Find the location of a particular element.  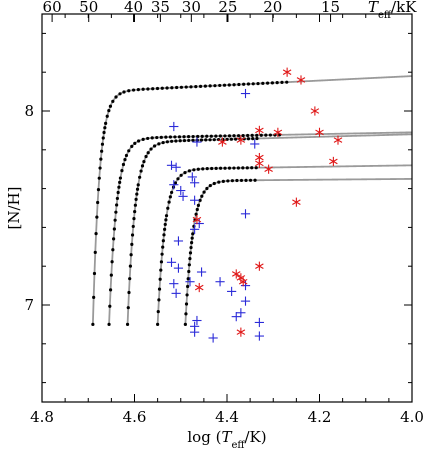

top-tick-label: 15 is located at coordinates (330, 8).